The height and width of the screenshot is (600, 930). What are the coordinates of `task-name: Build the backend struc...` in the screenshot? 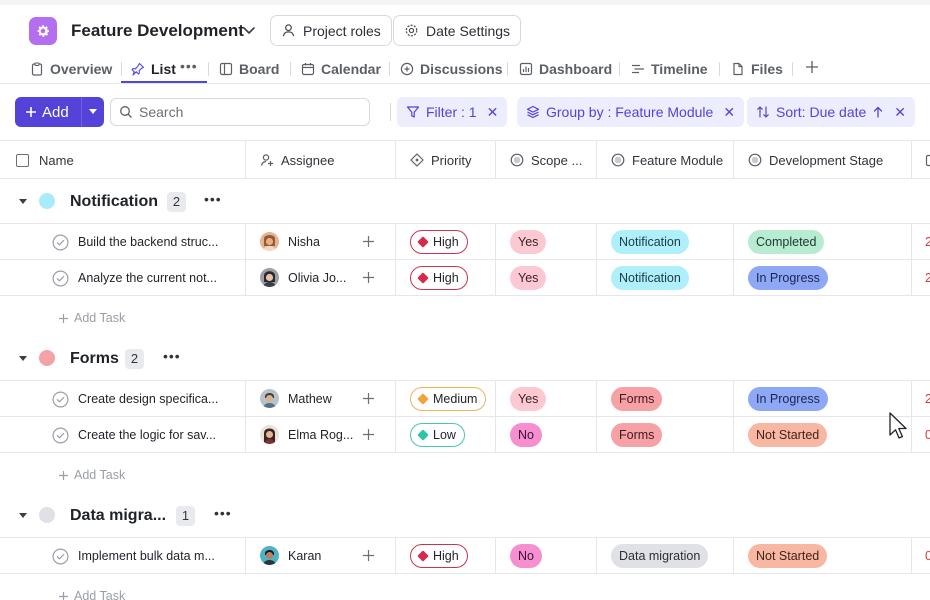 It's located at (148, 242).